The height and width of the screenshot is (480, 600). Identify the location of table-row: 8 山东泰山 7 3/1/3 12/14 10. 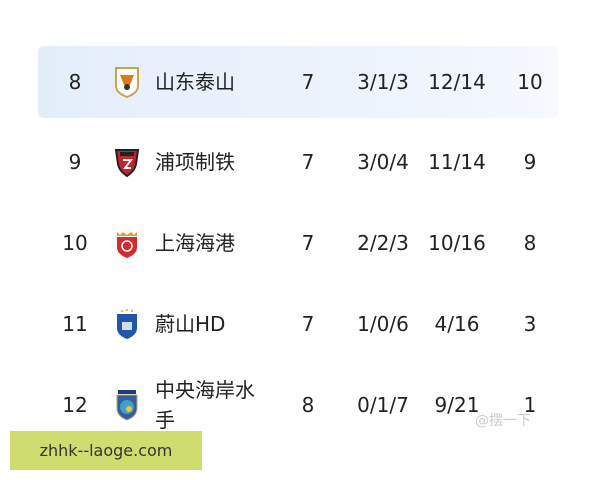
(298, 82).